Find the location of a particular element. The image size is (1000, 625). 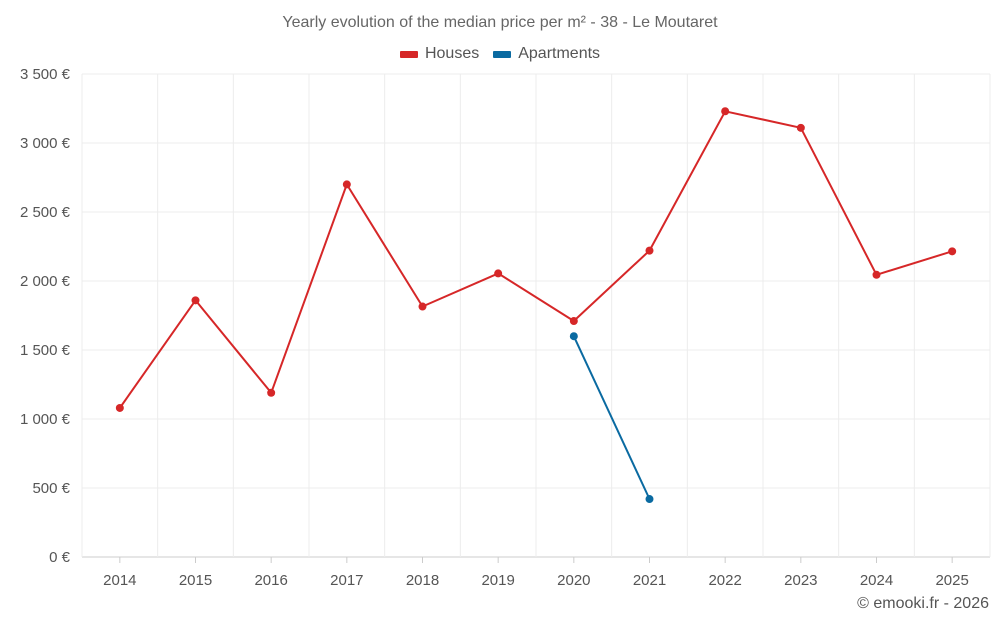

data-point-apartments-2020 is located at coordinates (573, 336).